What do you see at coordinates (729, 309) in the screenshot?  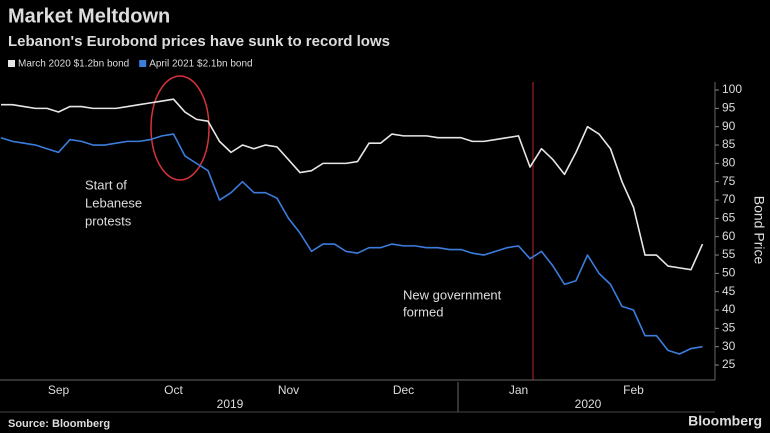 I see `y-tick-label: 40` at bounding box center [729, 309].